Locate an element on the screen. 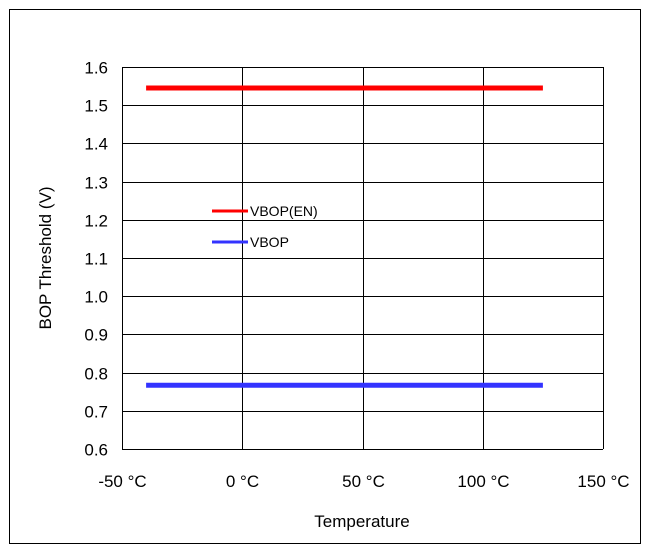 The image size is (652, 555). y-tick-label: 1.1 is located at coordinates (96, 259).